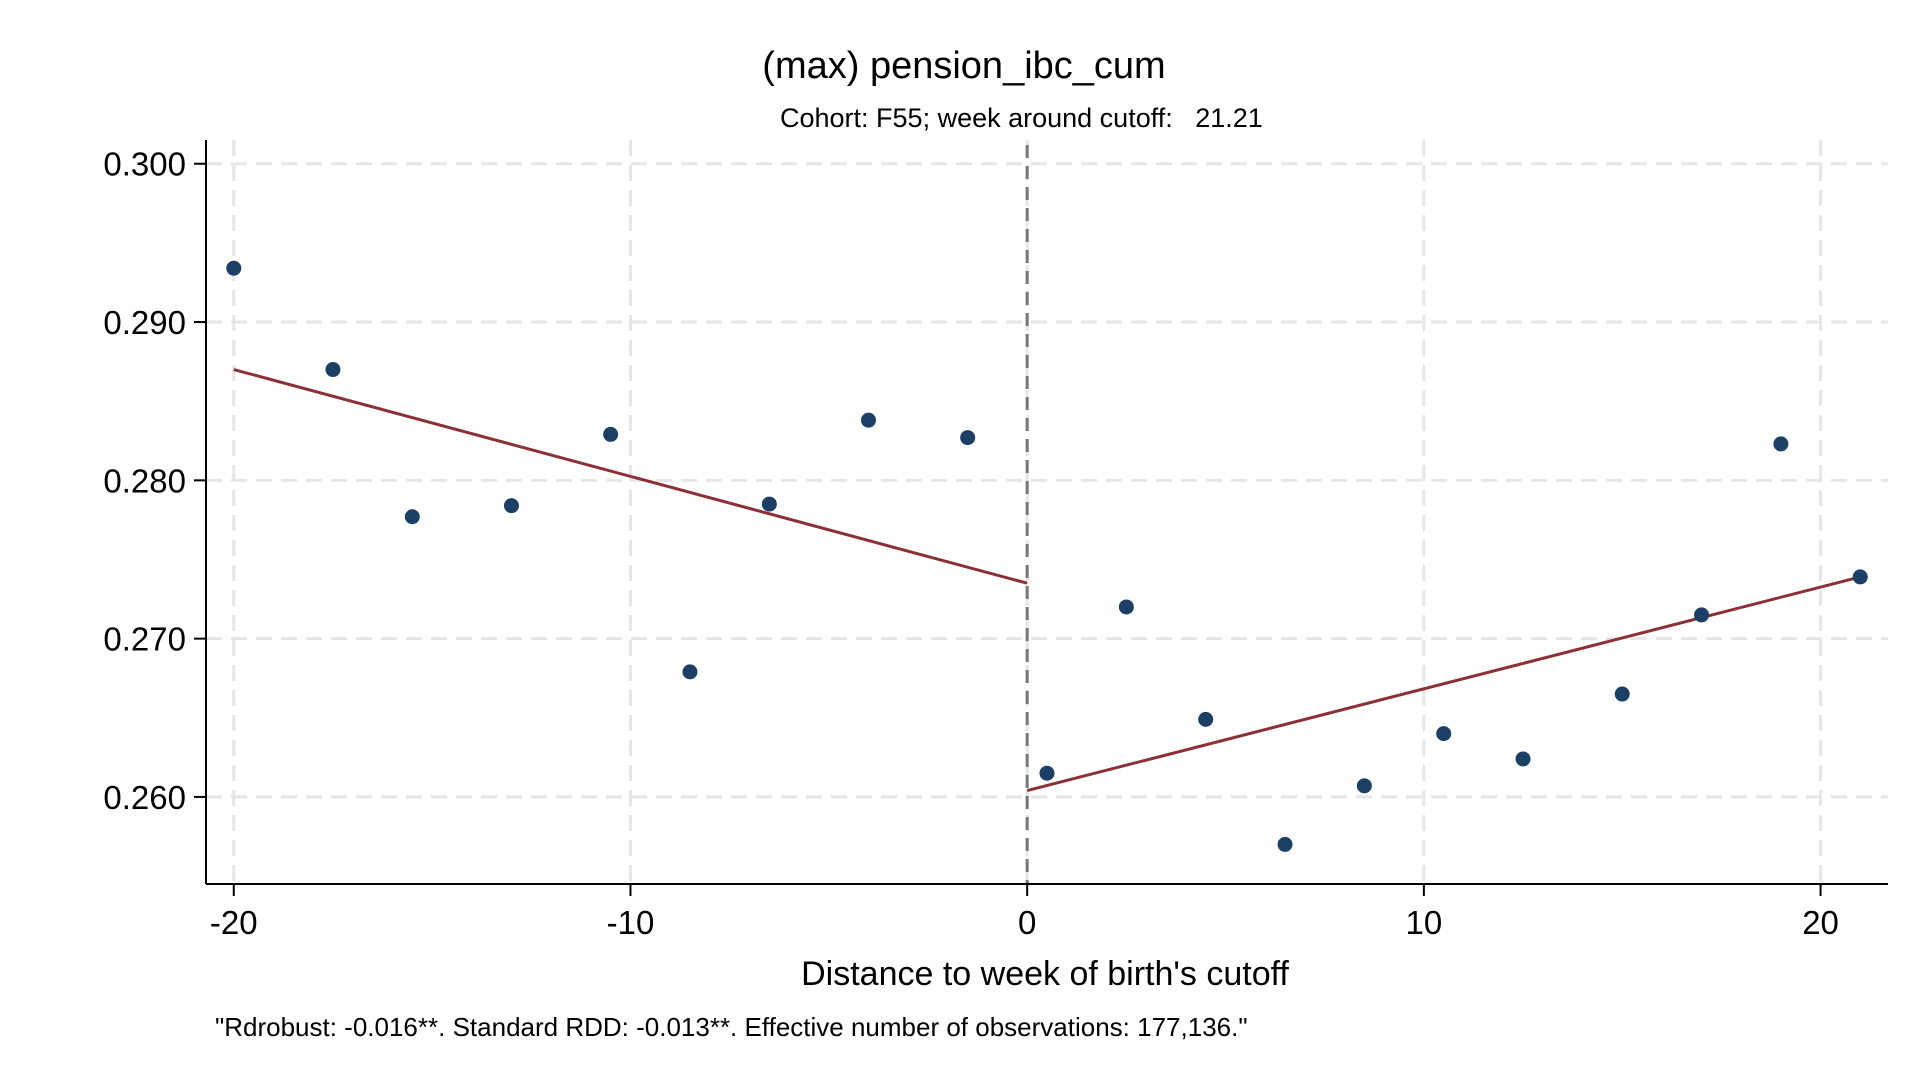  I want to click on y-tick-label: 0.260, so click(144, 797).